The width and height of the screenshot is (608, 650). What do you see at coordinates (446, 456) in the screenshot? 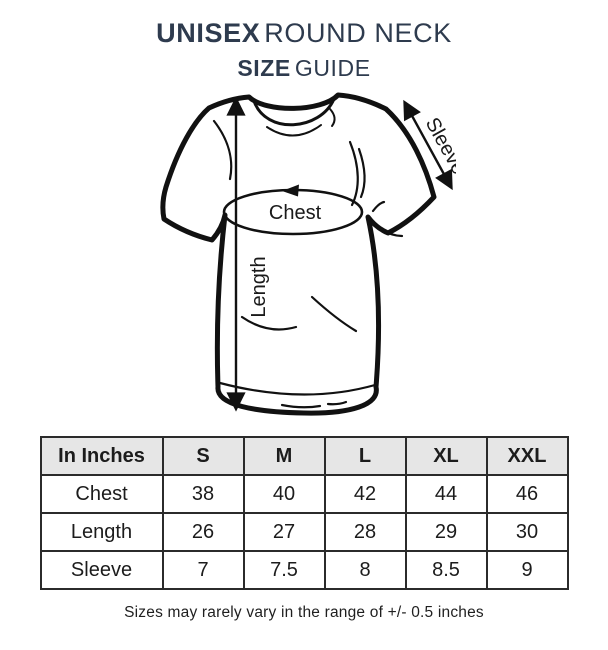
I see `header-size-xl: XL` at bounding box center [446, 456].